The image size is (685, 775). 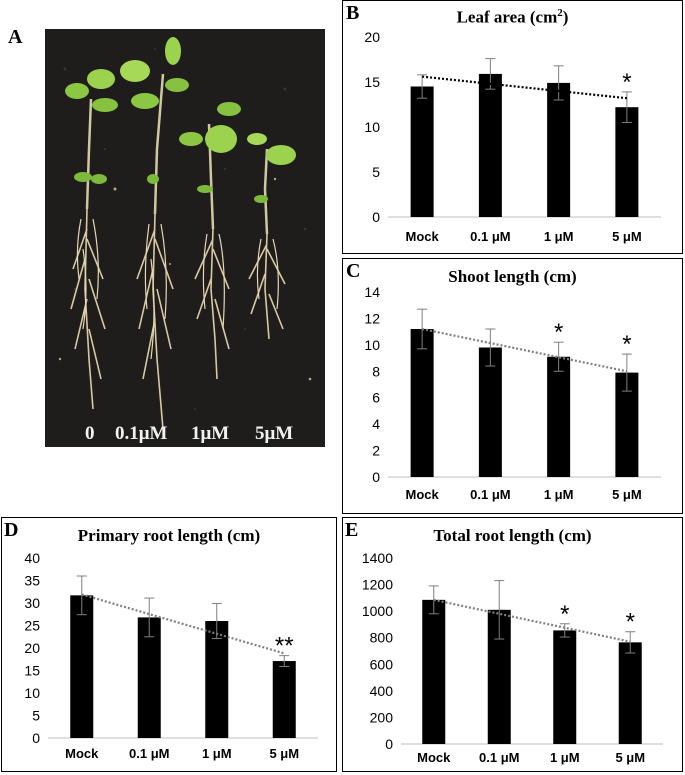 I want to click on seedling-1uM, so click(x=210, y=241).